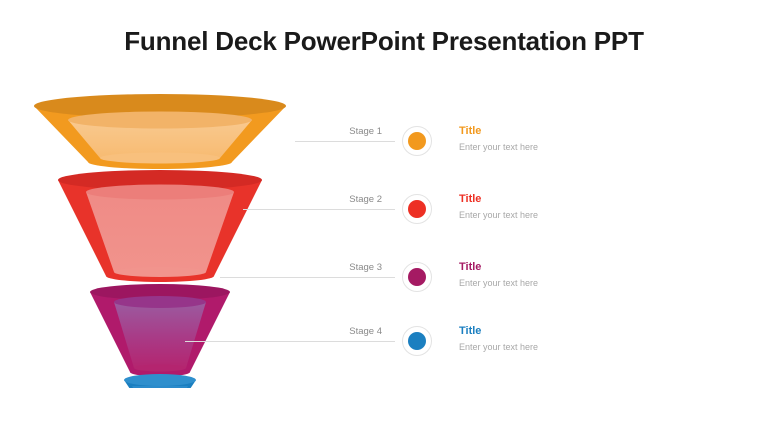 The width and height of the screenshot is (768, 432). I want to click on stage-text-block-3: Title Enter your text here, so click(498, 275).